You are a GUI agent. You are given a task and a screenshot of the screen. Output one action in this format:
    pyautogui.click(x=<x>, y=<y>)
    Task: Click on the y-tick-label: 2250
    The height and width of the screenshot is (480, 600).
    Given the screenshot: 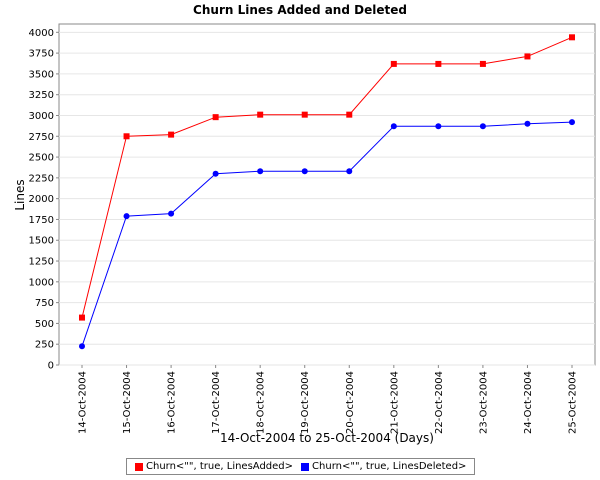 What is the action you would take?
    pyautogui.click(x=41, y=178)
    